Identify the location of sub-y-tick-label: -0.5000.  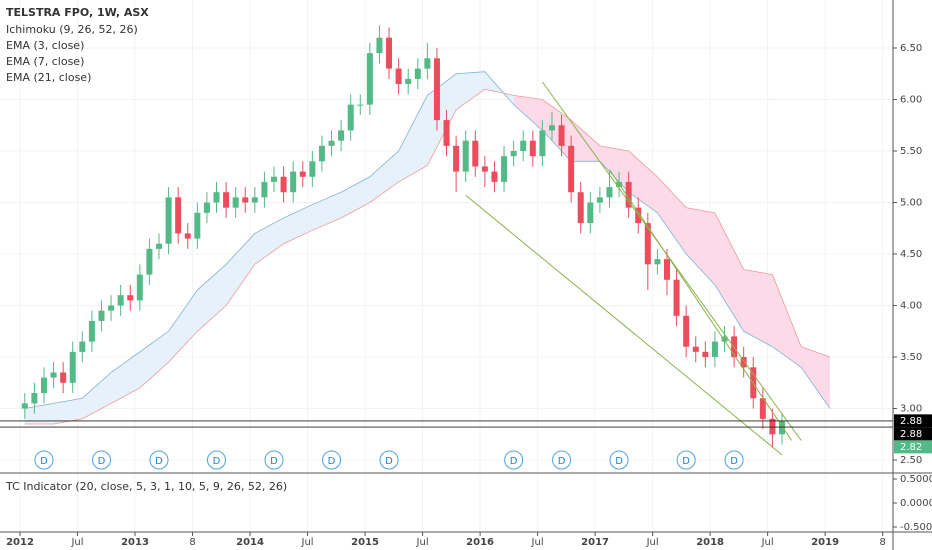
(916, 527).